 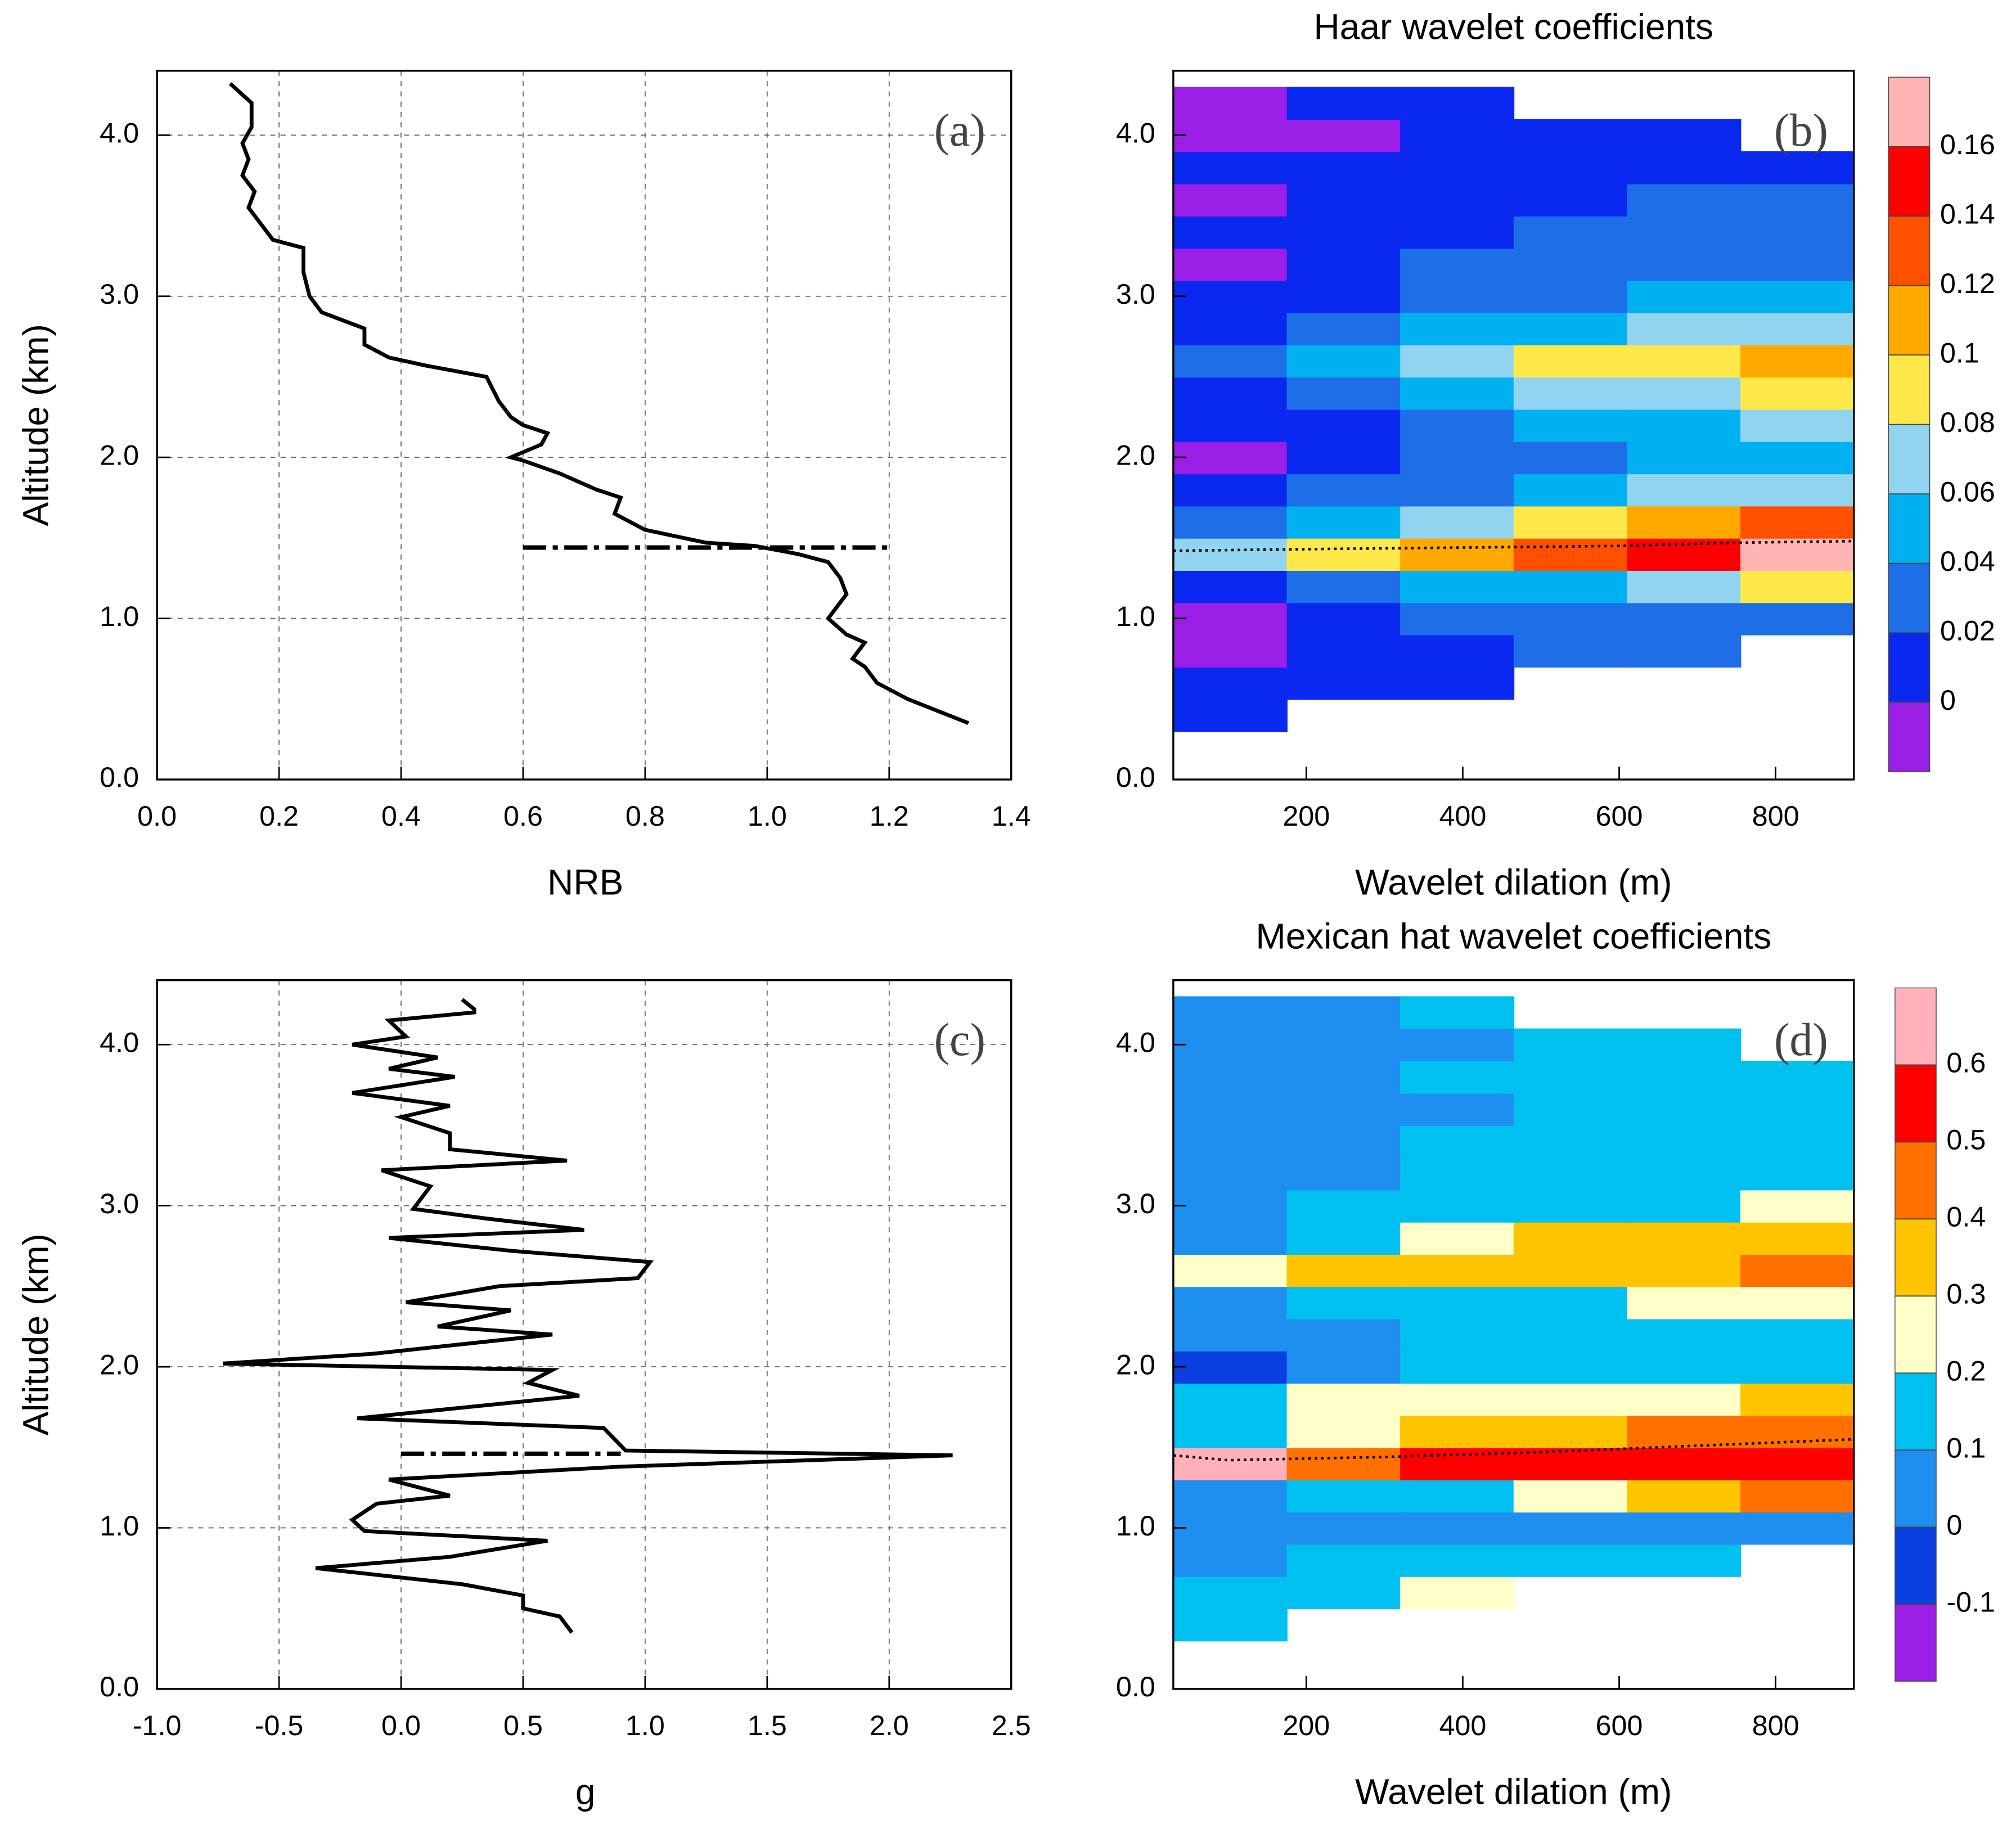 What do you see at coordinates (1011, 1725) in the screenshot?
I see `x-tick-label: 2.5` at bounding box center [1011, 1725].